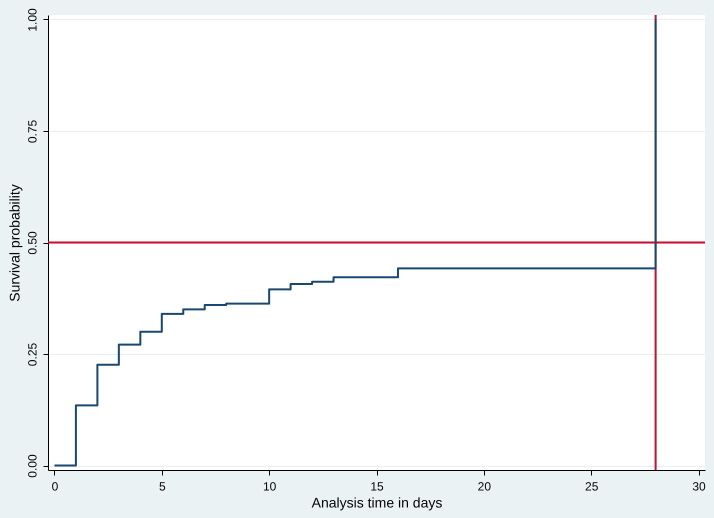 This screenshot has width=714, height=518. I want to click on y-tick-label: 1.00, so click(33, 20).